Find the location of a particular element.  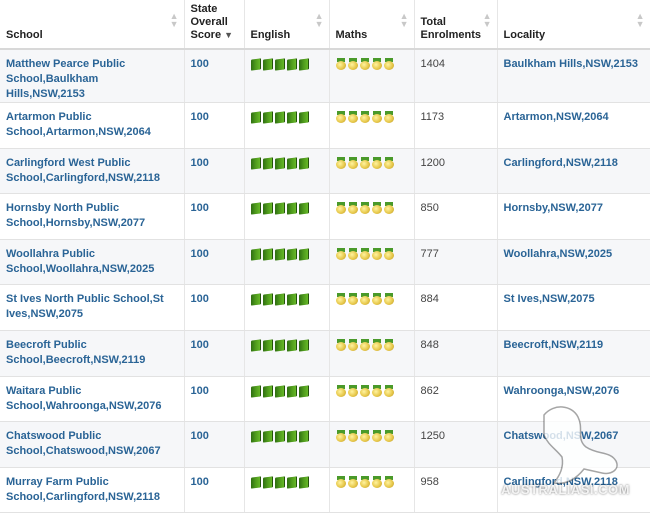

locality-link: Baulkham Hills,NSW,2153 is located at coordinates (571, 64).